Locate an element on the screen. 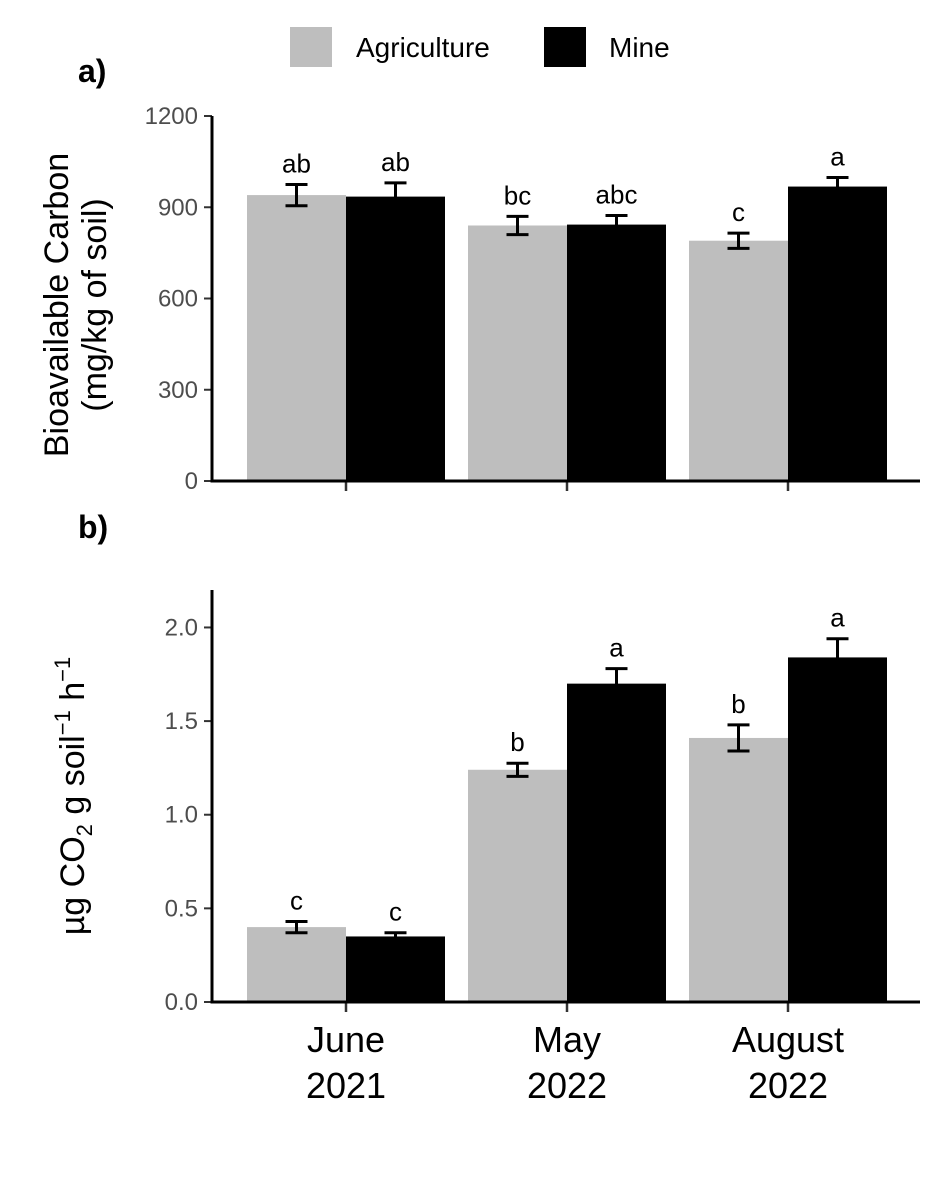  panel-a-sig-label-mine-2: a is located at coordinates (837, 156).